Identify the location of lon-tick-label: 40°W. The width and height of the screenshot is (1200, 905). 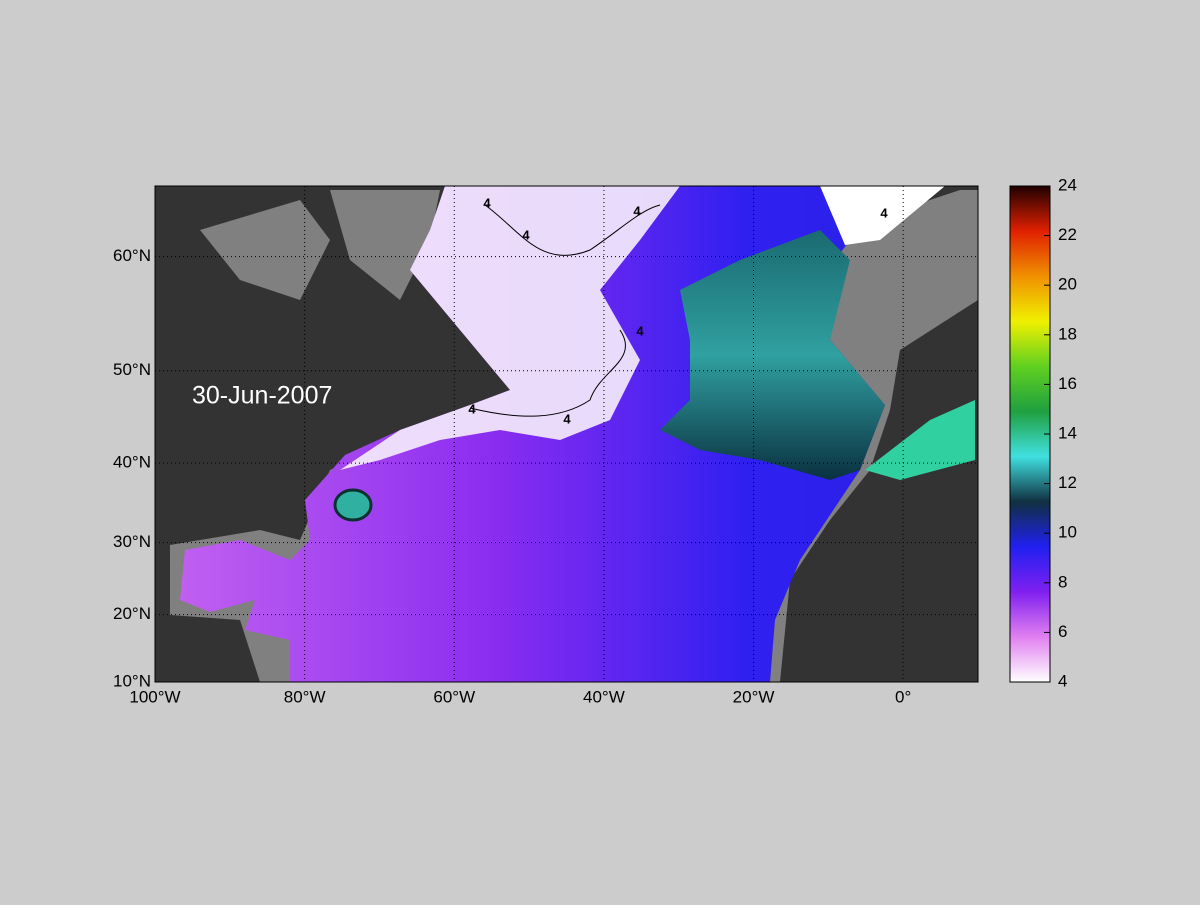
(604, 696).